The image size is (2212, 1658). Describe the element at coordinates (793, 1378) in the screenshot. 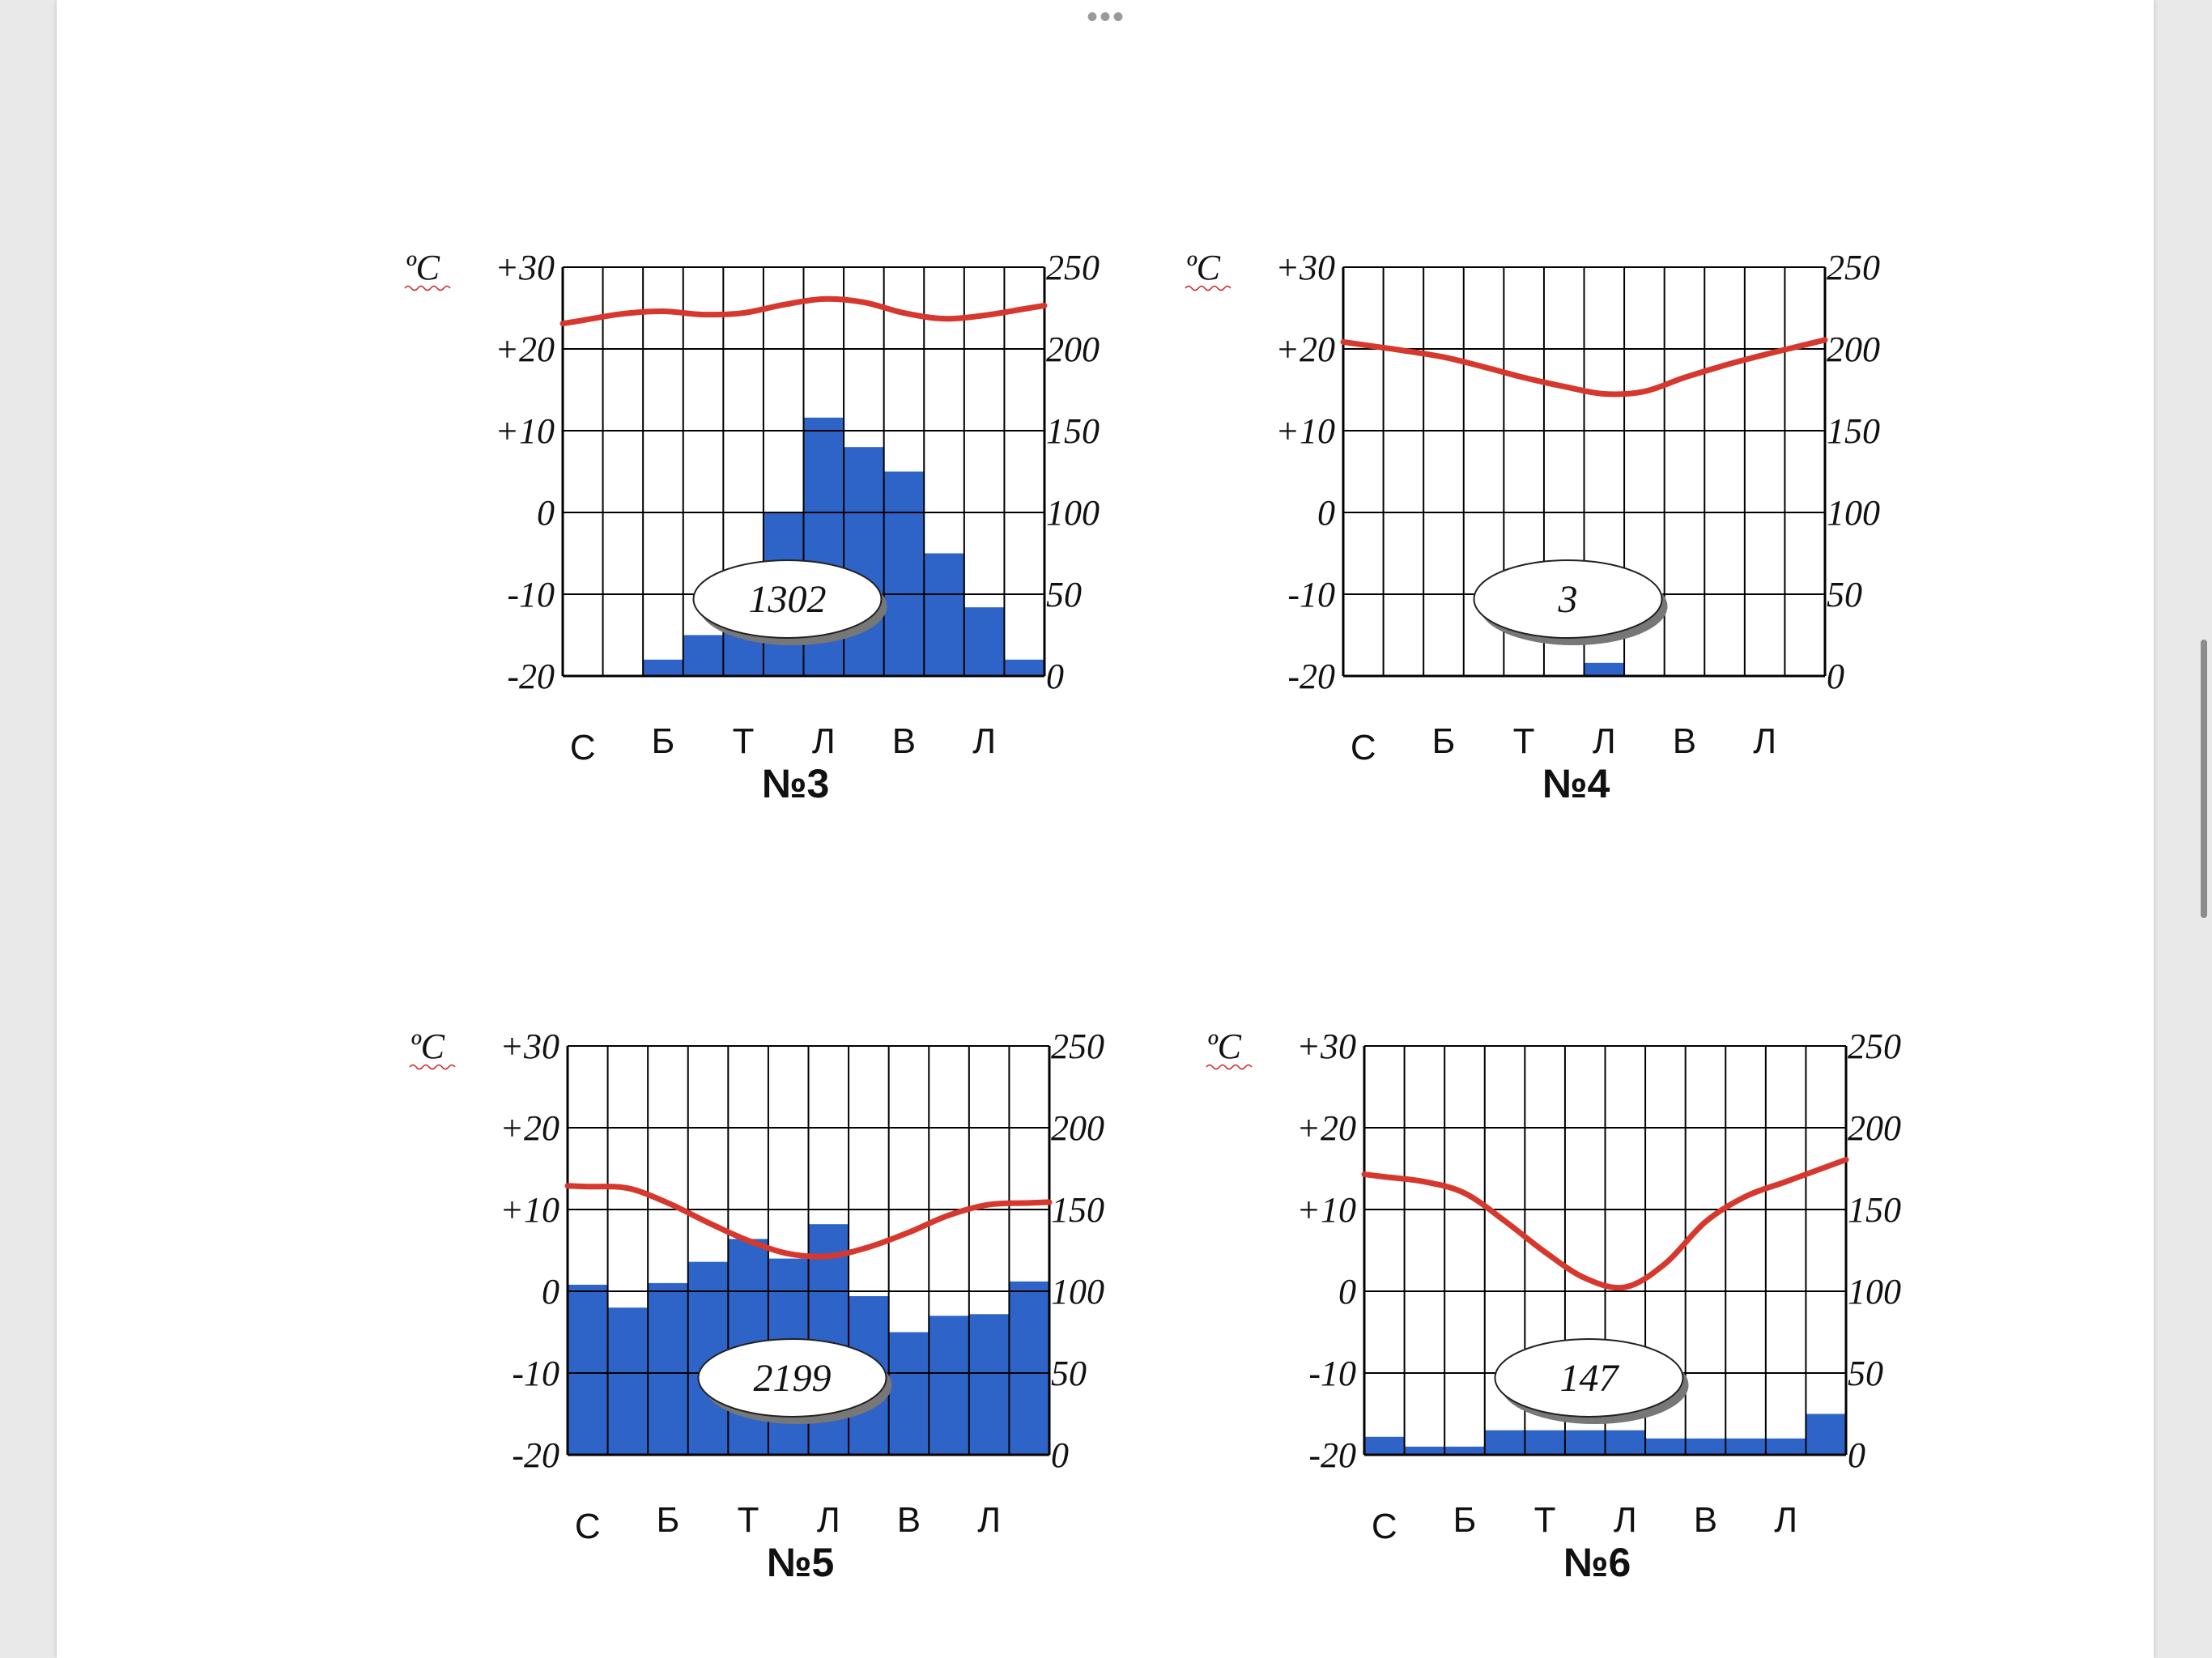

I see `annual-precip-total: 2199` at that location.